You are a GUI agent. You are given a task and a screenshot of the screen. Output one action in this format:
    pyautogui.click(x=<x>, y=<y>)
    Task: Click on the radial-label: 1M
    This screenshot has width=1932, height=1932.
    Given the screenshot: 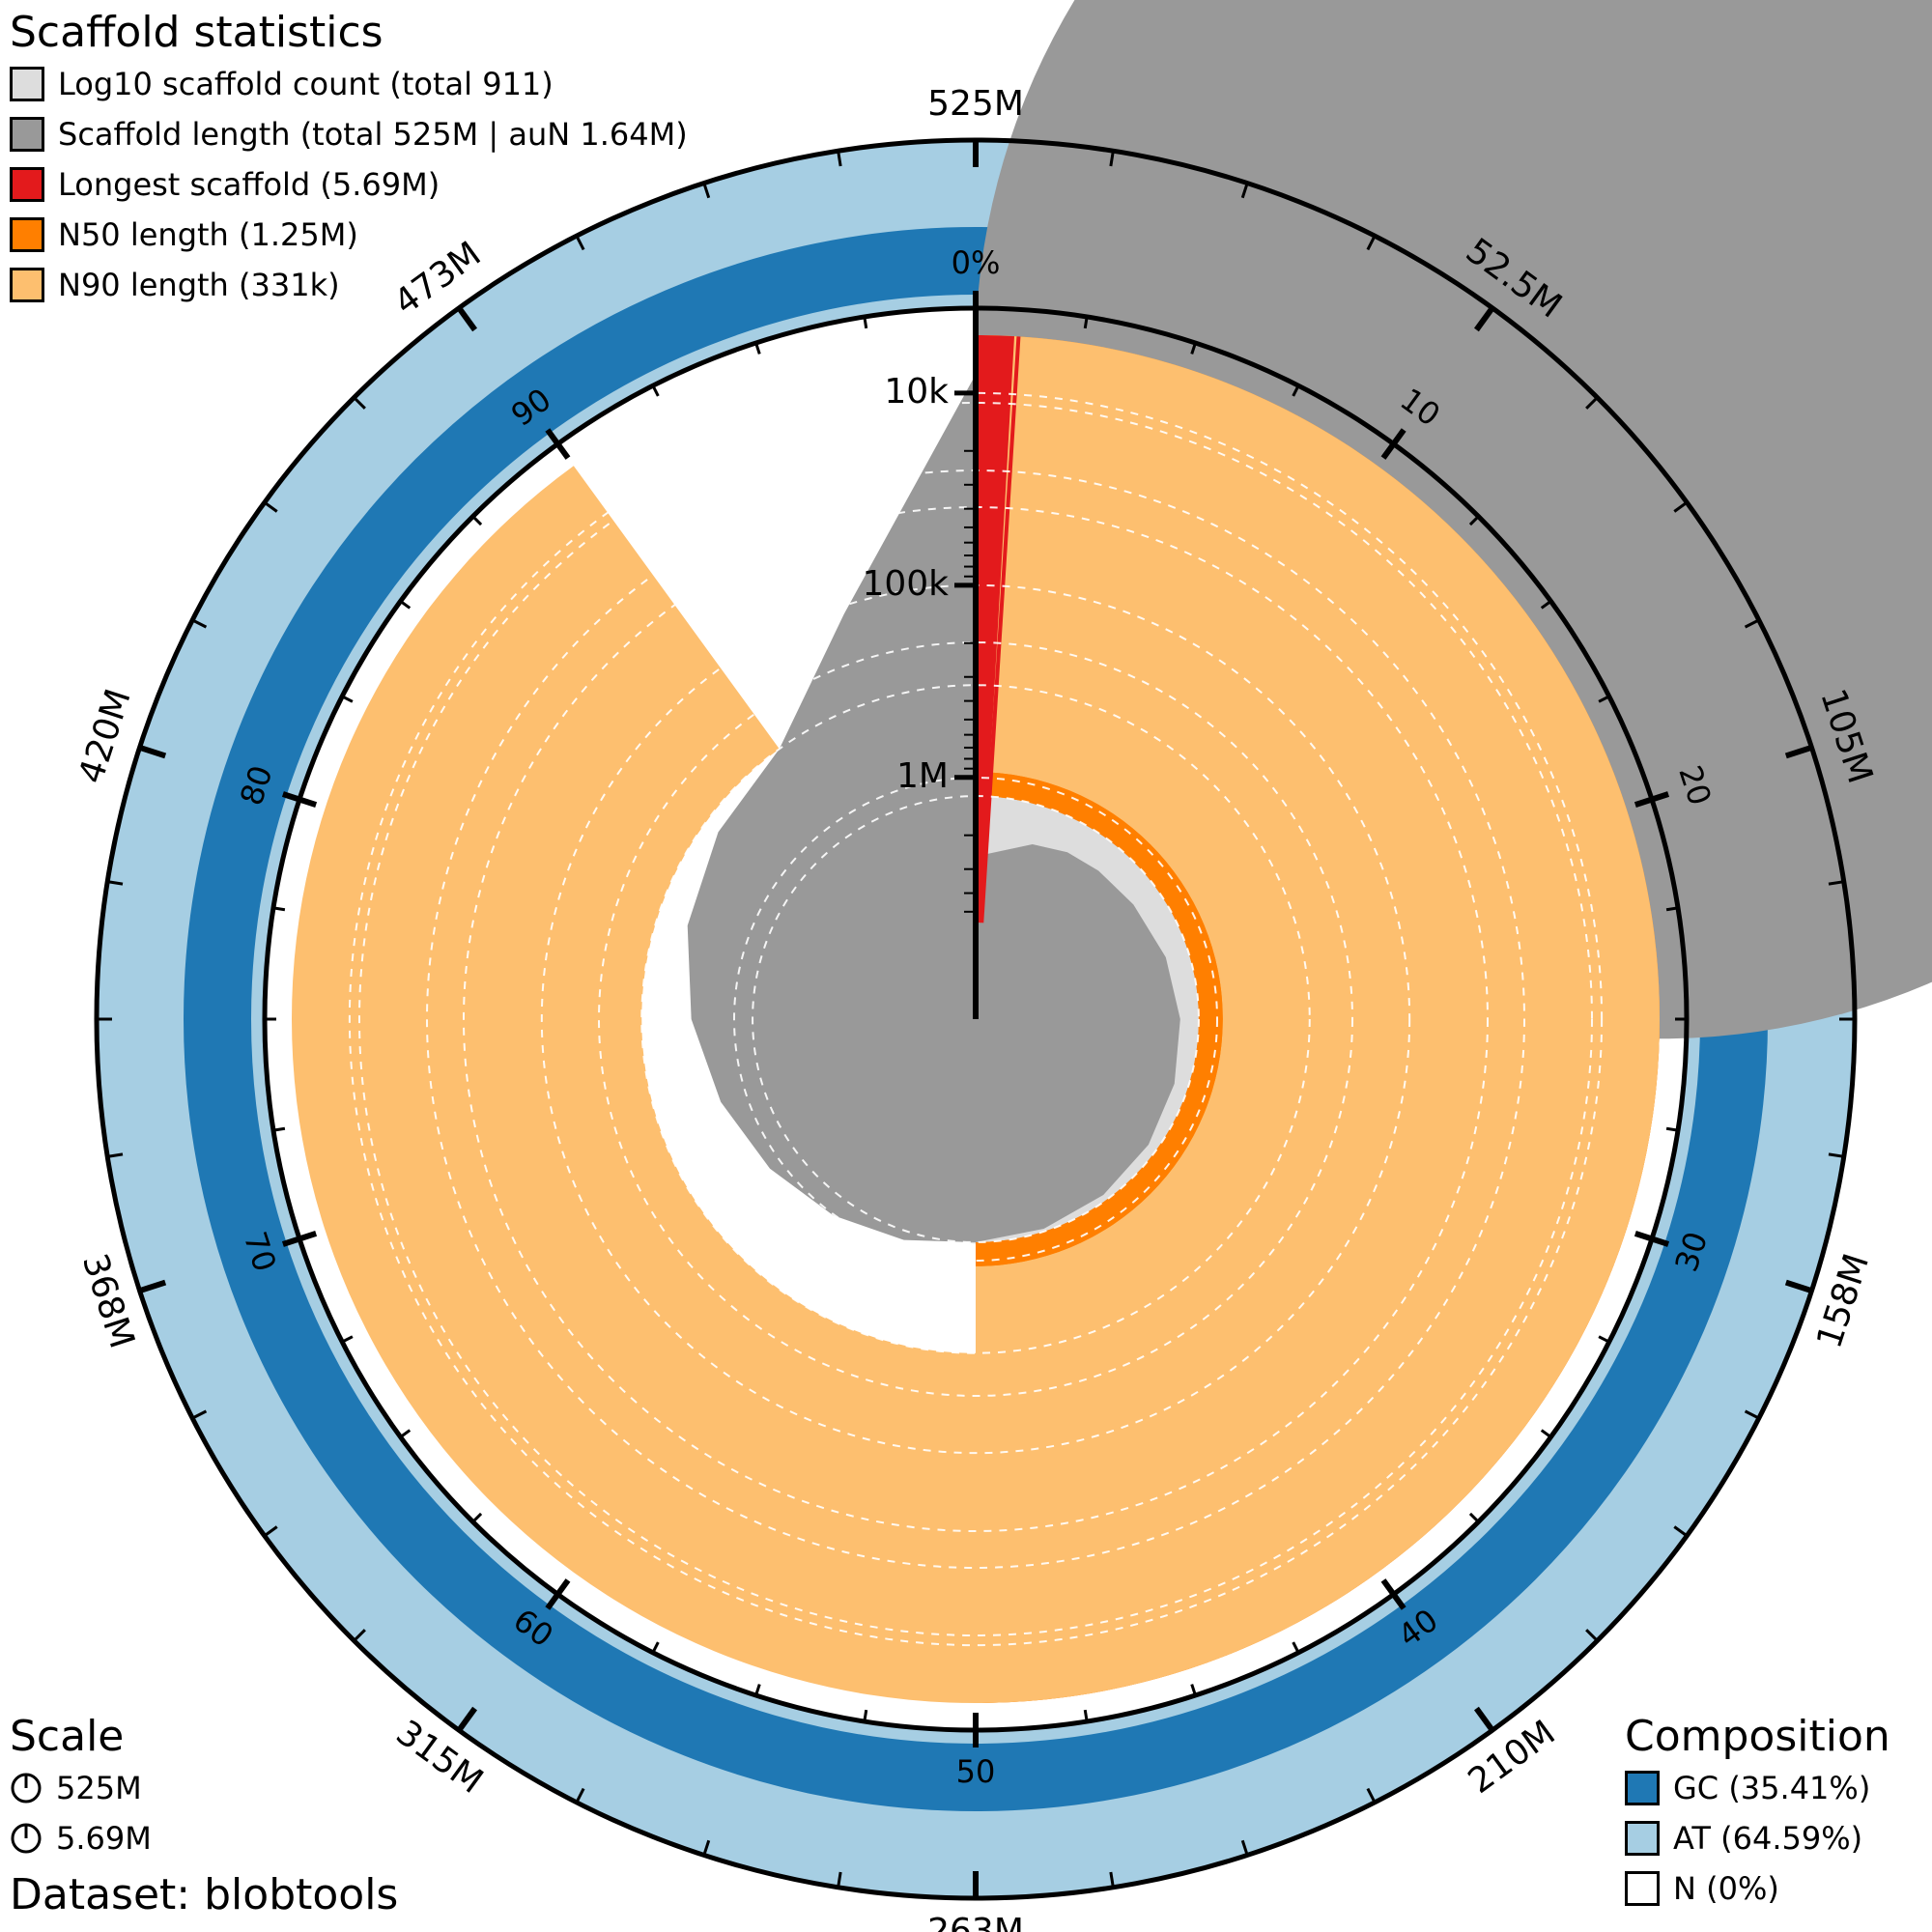 What is the action you would take?
    pyautogui.click(x=922, y=776)
    